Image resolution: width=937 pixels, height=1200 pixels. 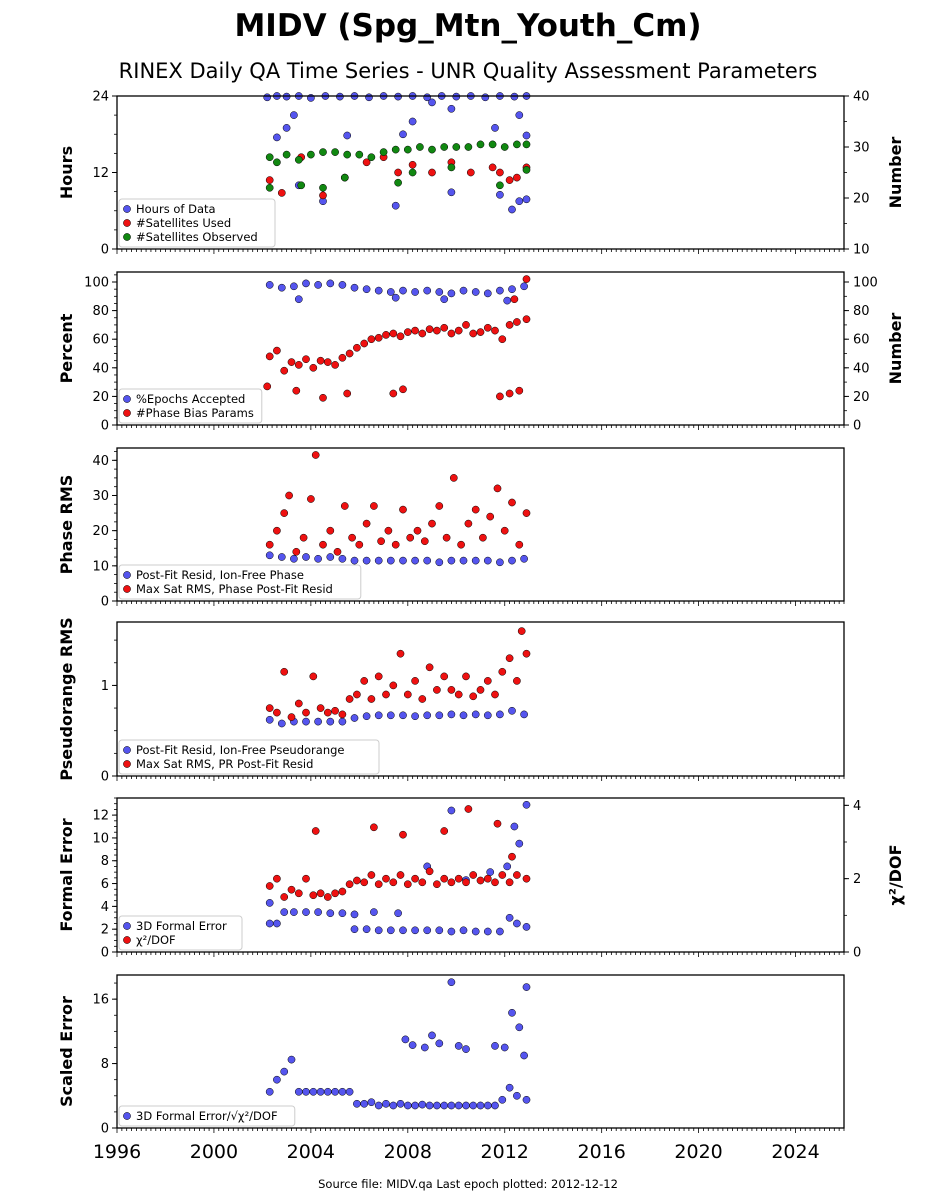 I want to click on x-tick-label: 2004, so click(x=311, y=1152).